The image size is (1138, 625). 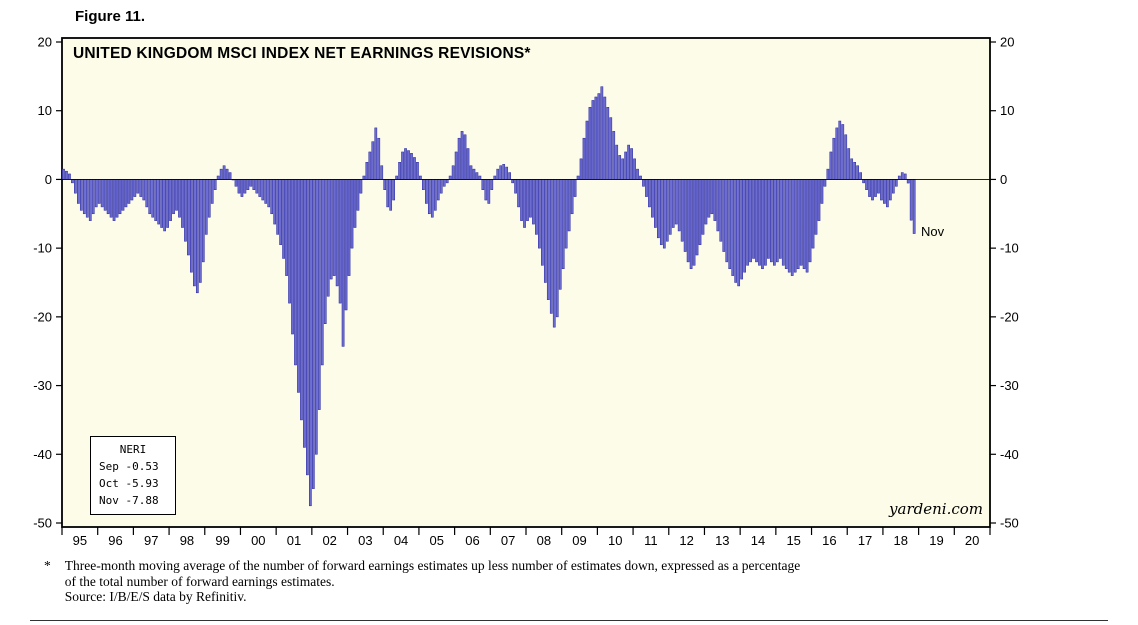 What do you see at coordinates (686, 540) in the screenshot?
I see `x-tick-label: 12` at bounding box center [686, 540].